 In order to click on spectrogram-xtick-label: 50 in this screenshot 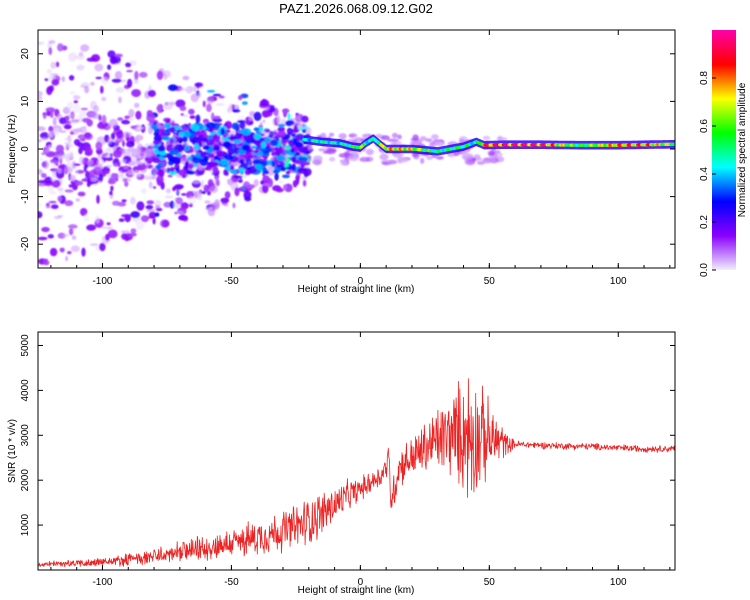, I will do `click(490, 281)`.